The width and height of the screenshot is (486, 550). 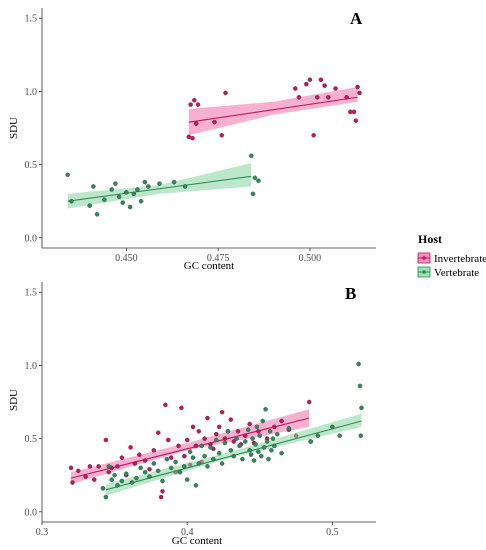 I want to click on y-tick-label: 1.5, so click(x=31, y=293).